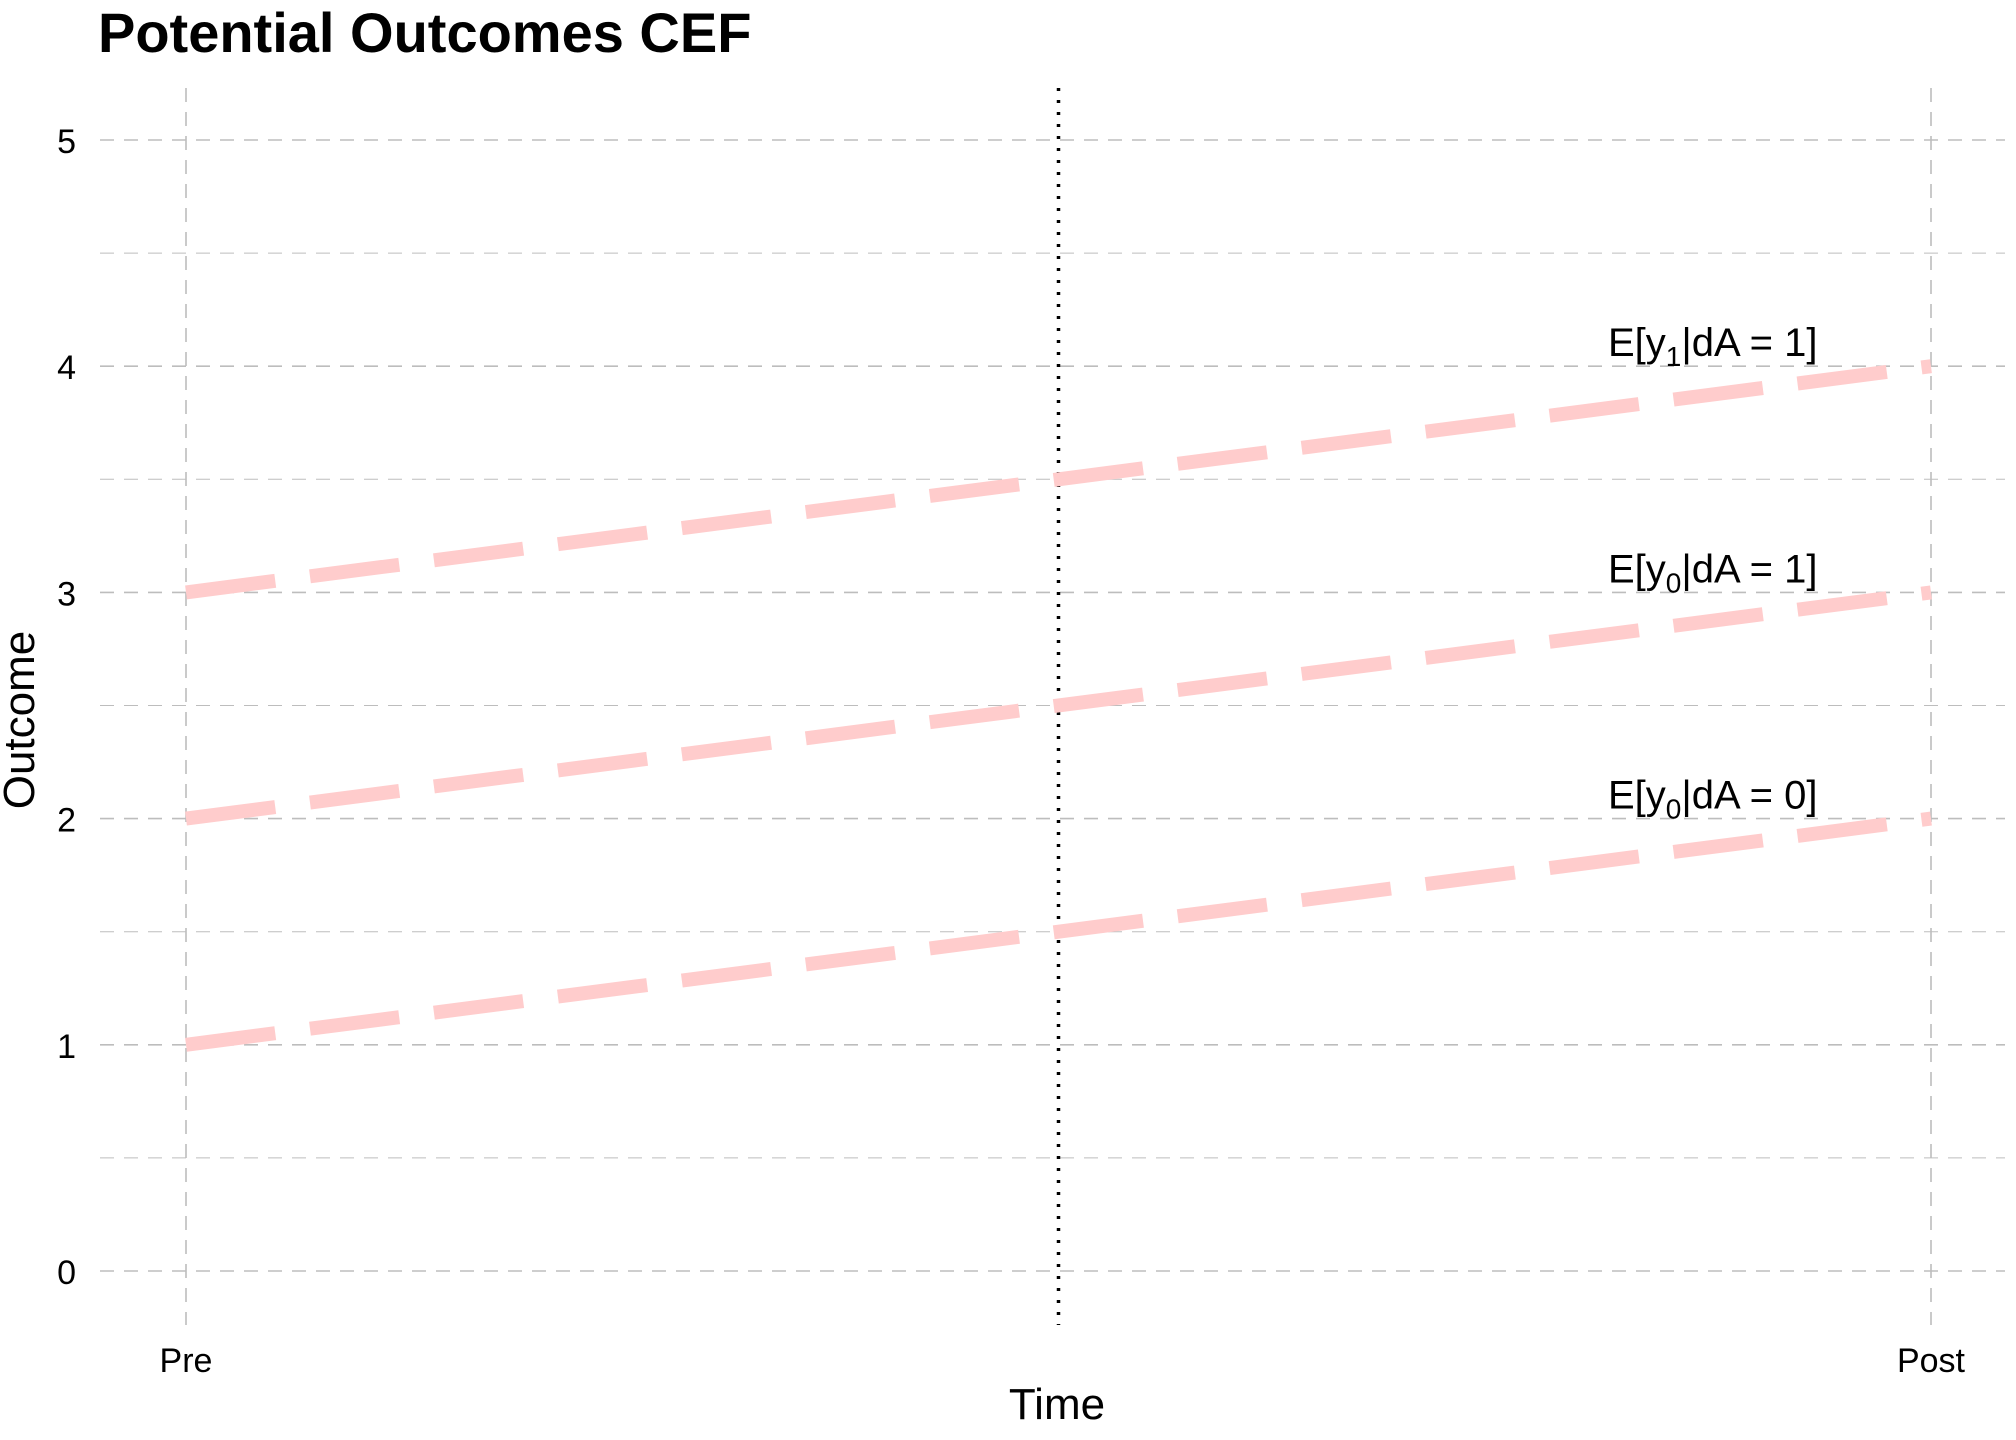 Image resolution: width=2016 pixels, height=1440 pixels. Describe the element at coordinates (66, 368) in the screenshot. I see `y-tick-label: 4` at that location.